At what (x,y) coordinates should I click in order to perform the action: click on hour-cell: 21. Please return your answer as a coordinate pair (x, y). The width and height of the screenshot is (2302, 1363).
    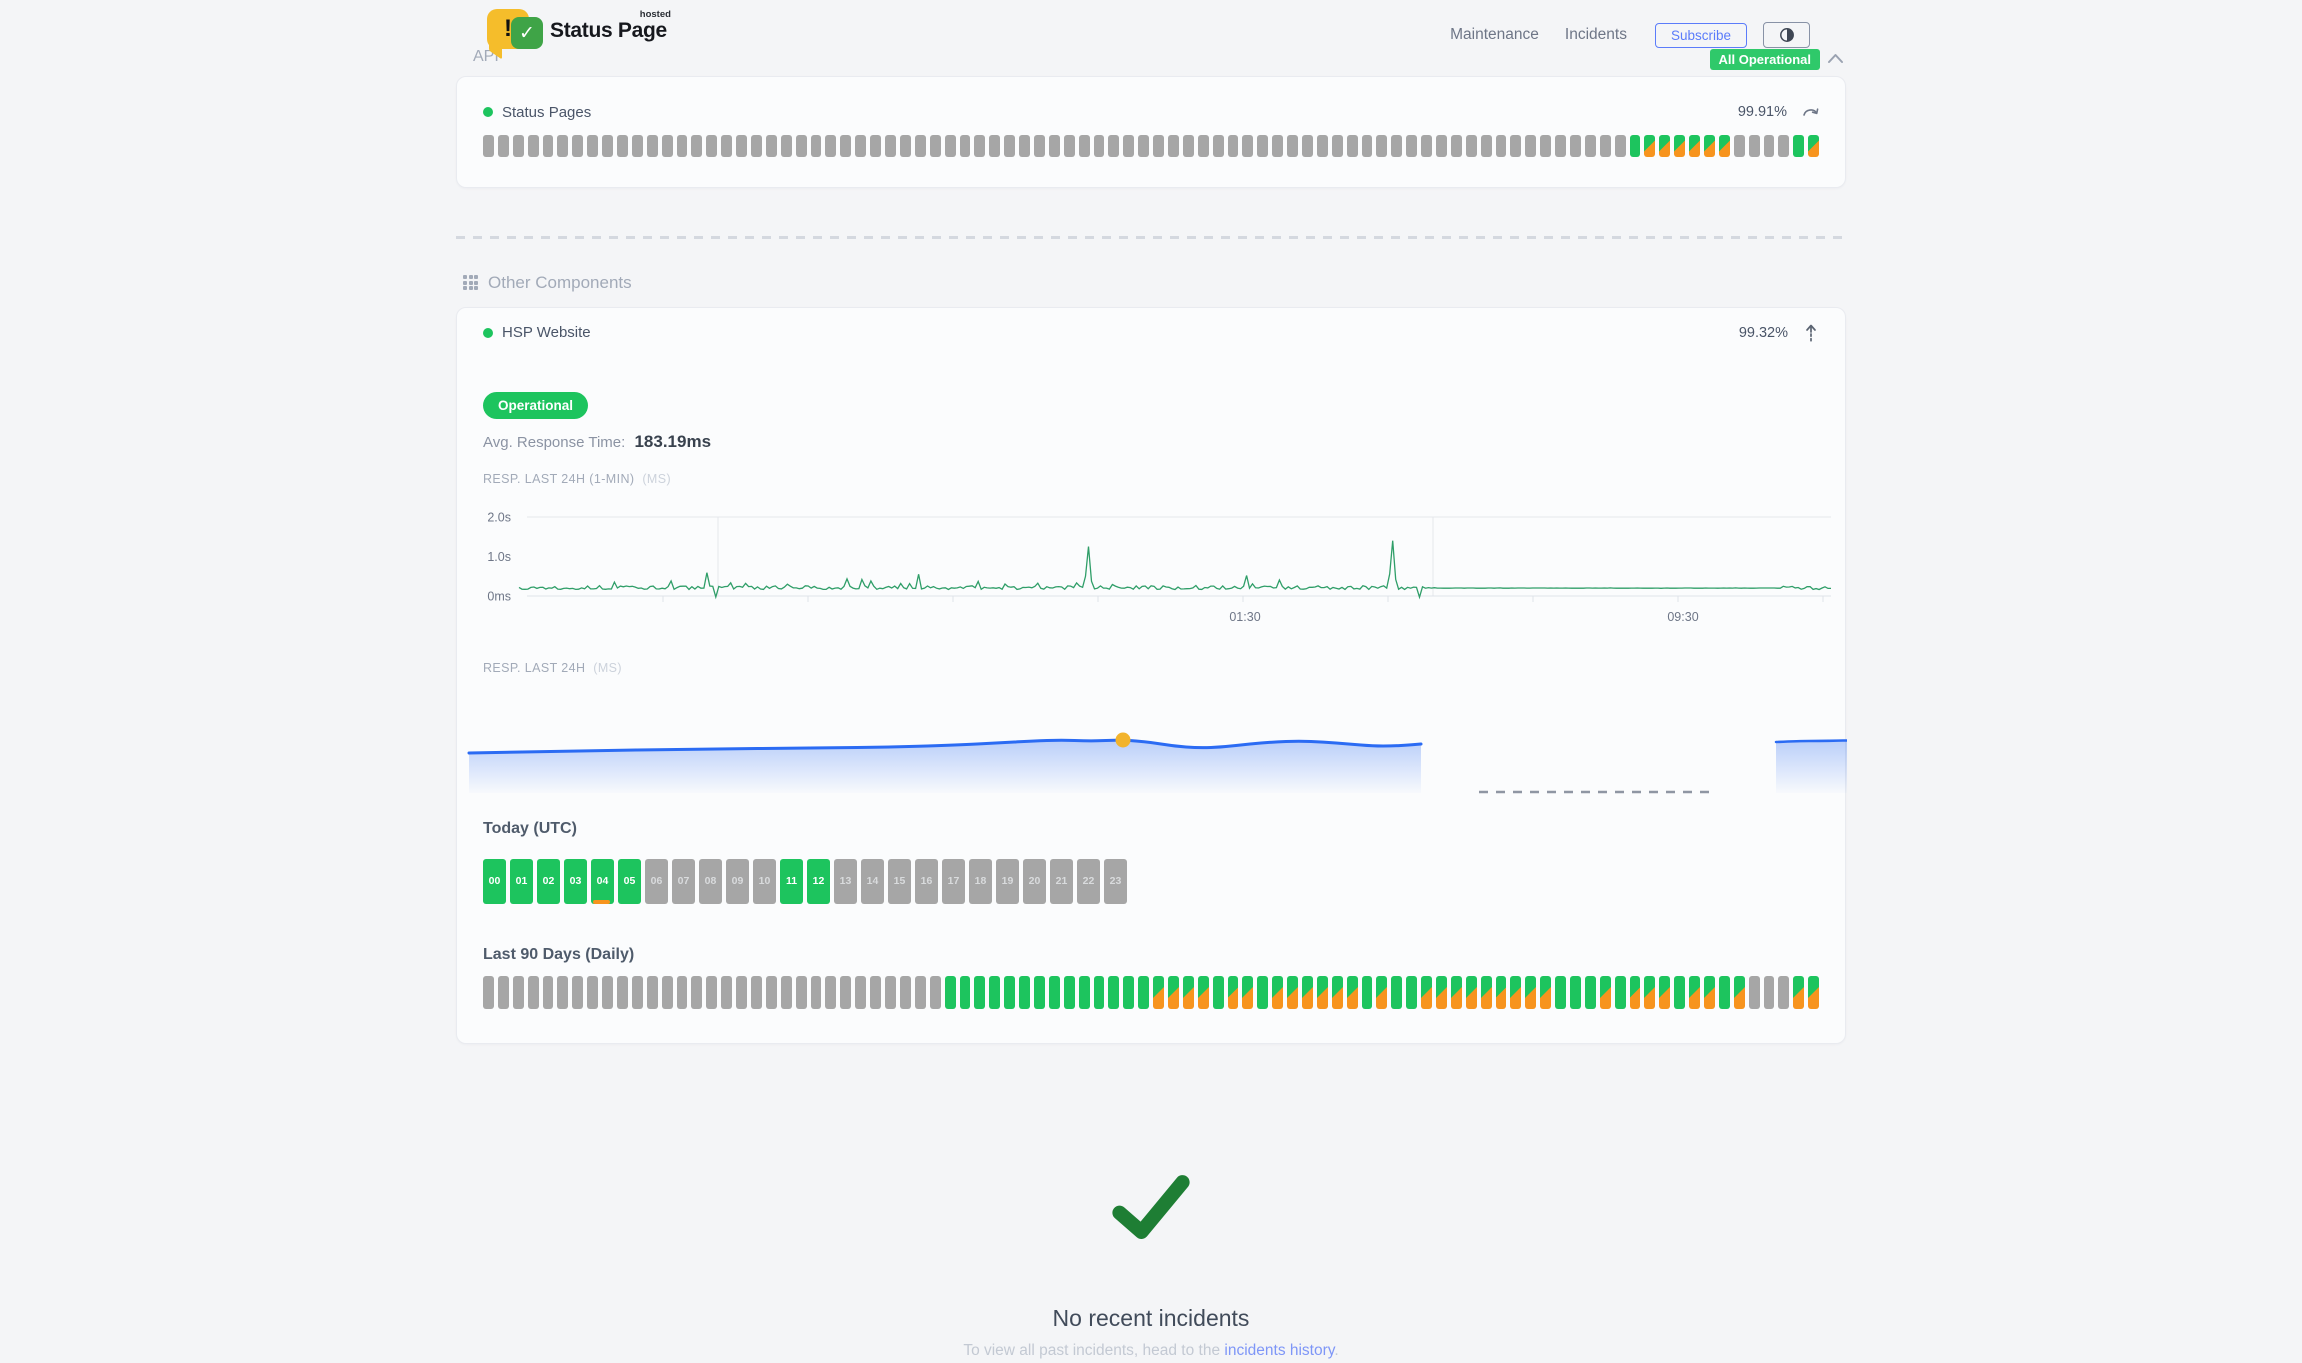
    Looking at the image, I should click on (1061, 881).